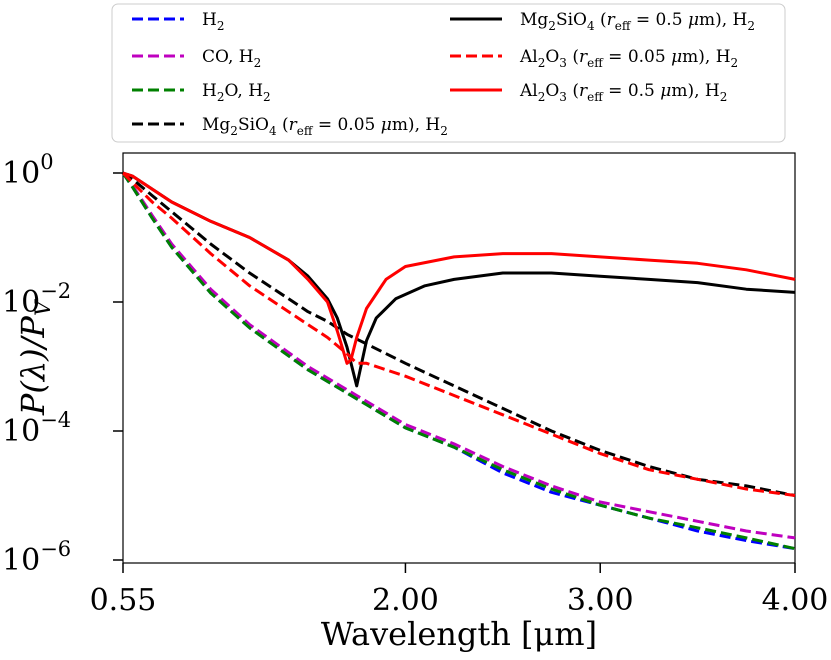  What do you see at coordinates (623, 92) in the screenshot?
I see `legend-label: Al2O3 (reff = 0.5 μm), H2` at bounding box center [623, 92].